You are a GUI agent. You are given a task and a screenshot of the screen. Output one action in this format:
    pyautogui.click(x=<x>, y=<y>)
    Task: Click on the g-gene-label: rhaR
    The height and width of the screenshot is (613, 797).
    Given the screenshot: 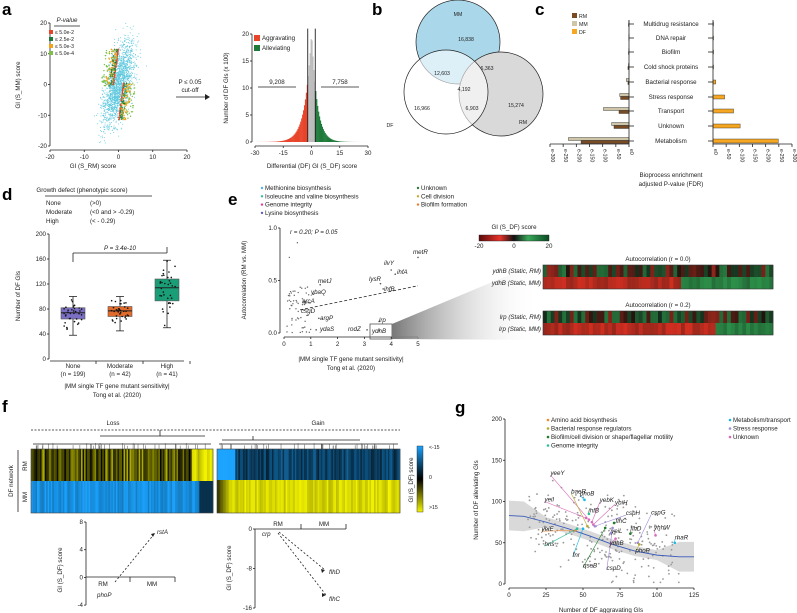 What is the action you would take?
    pyautogui.click(x=682, y=537)
    